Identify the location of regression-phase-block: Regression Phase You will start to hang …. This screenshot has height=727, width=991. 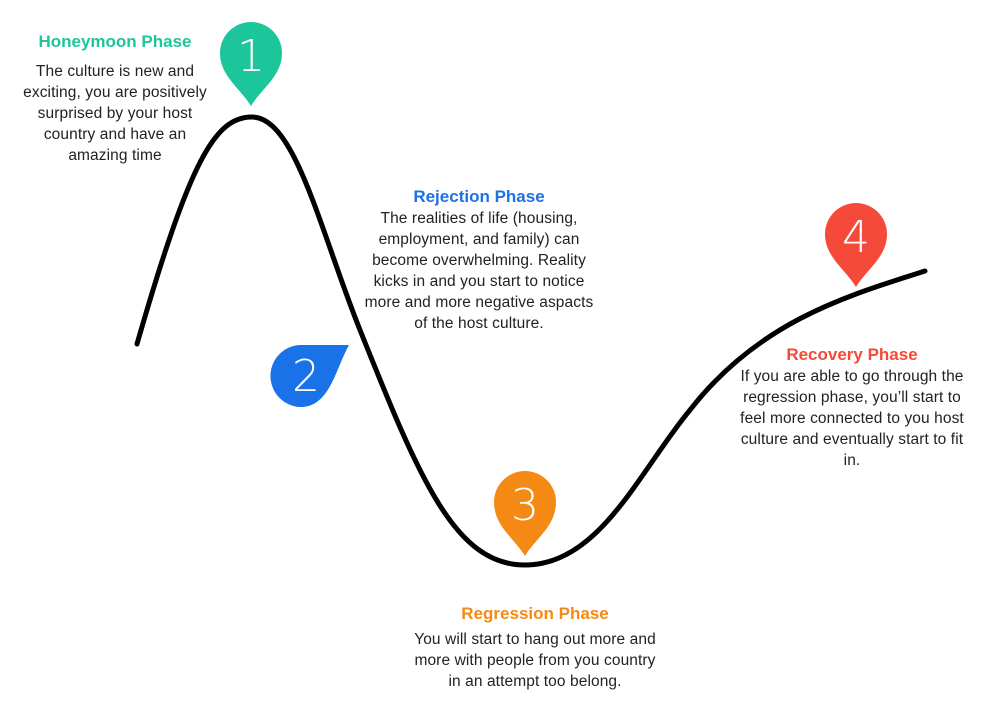
(535, 647).